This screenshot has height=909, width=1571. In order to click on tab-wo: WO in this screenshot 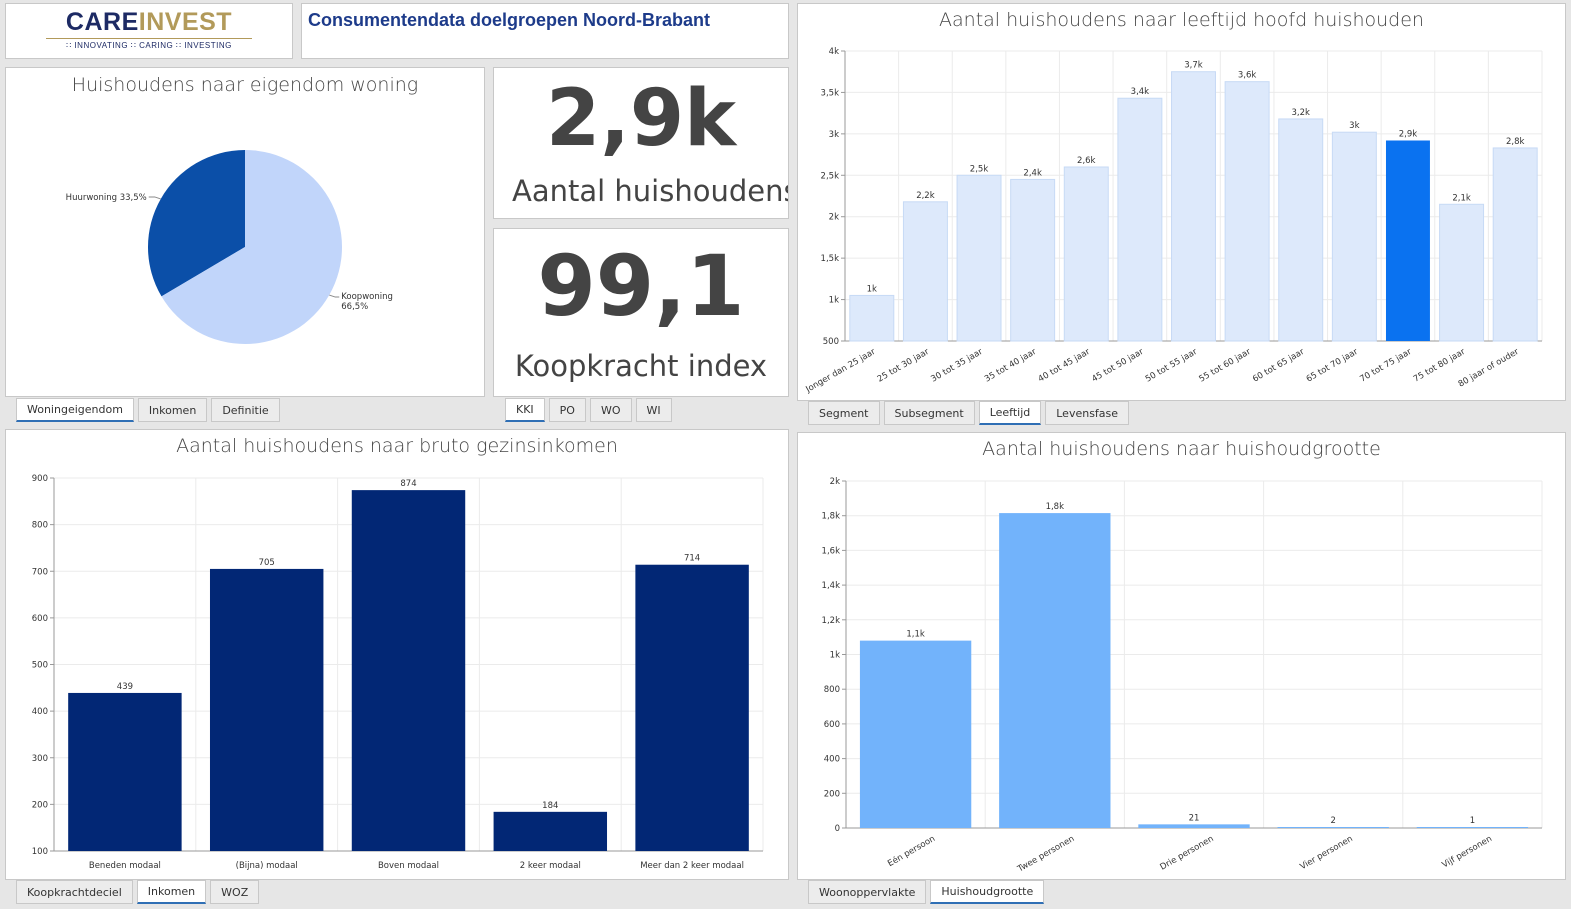, I will do `click(610, 410)`.